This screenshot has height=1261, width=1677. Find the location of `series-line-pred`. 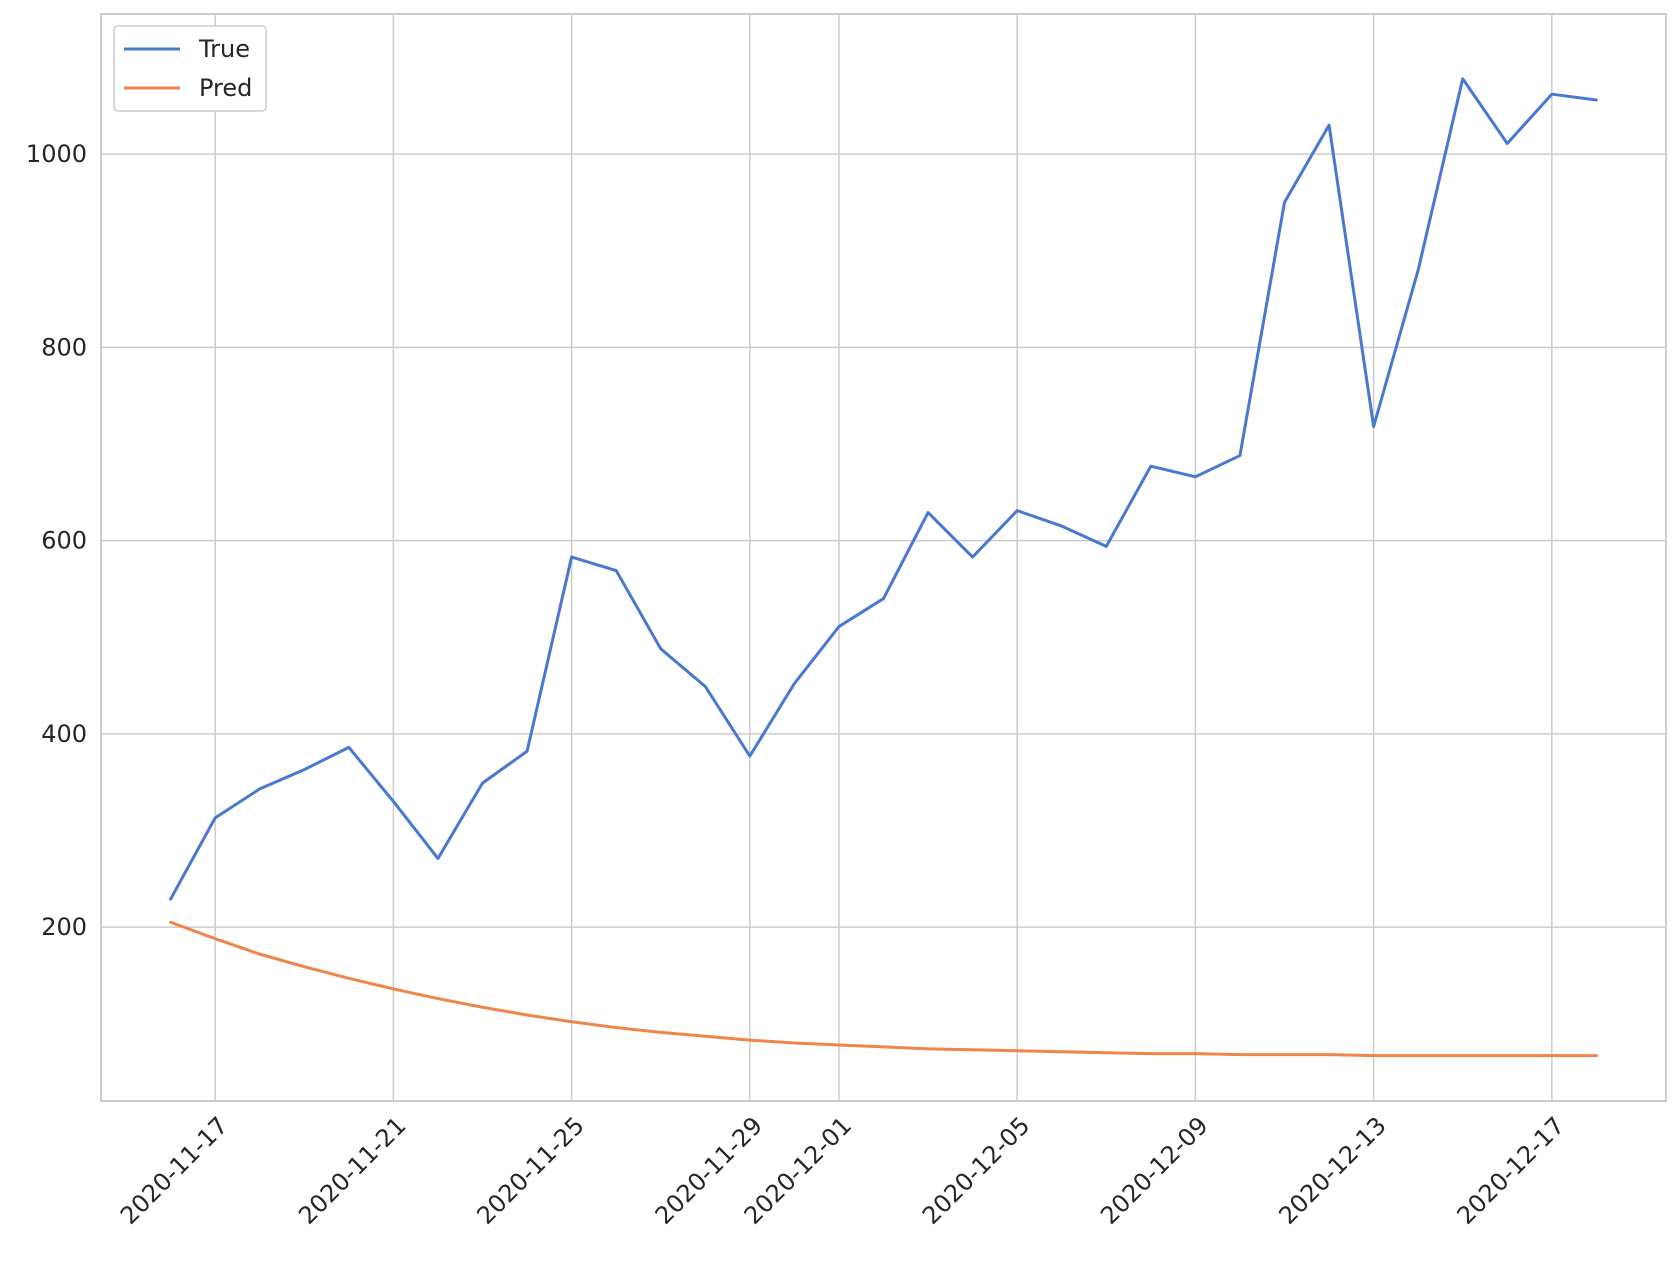

series-line-pred is located at coordinates (883, 989).